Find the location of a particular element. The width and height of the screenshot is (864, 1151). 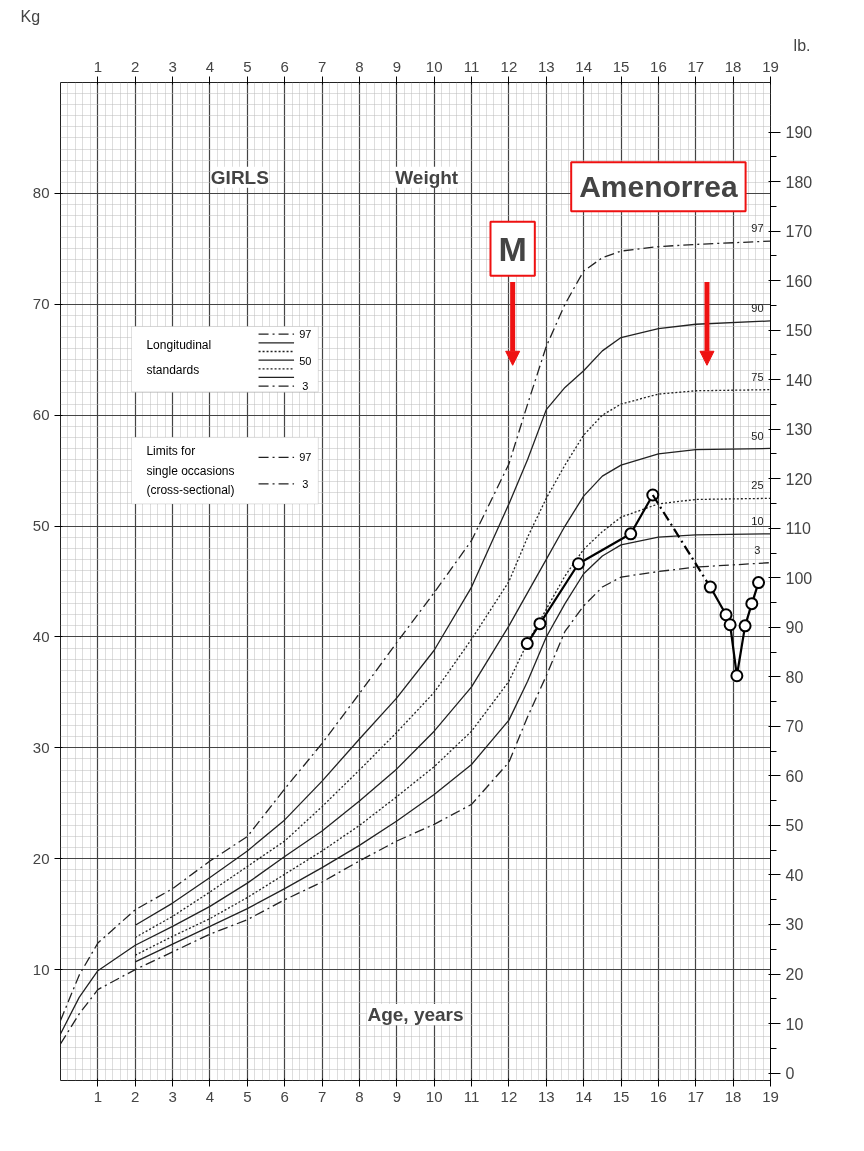

y-tick-label: 70 is located at coordinates (41, 304).